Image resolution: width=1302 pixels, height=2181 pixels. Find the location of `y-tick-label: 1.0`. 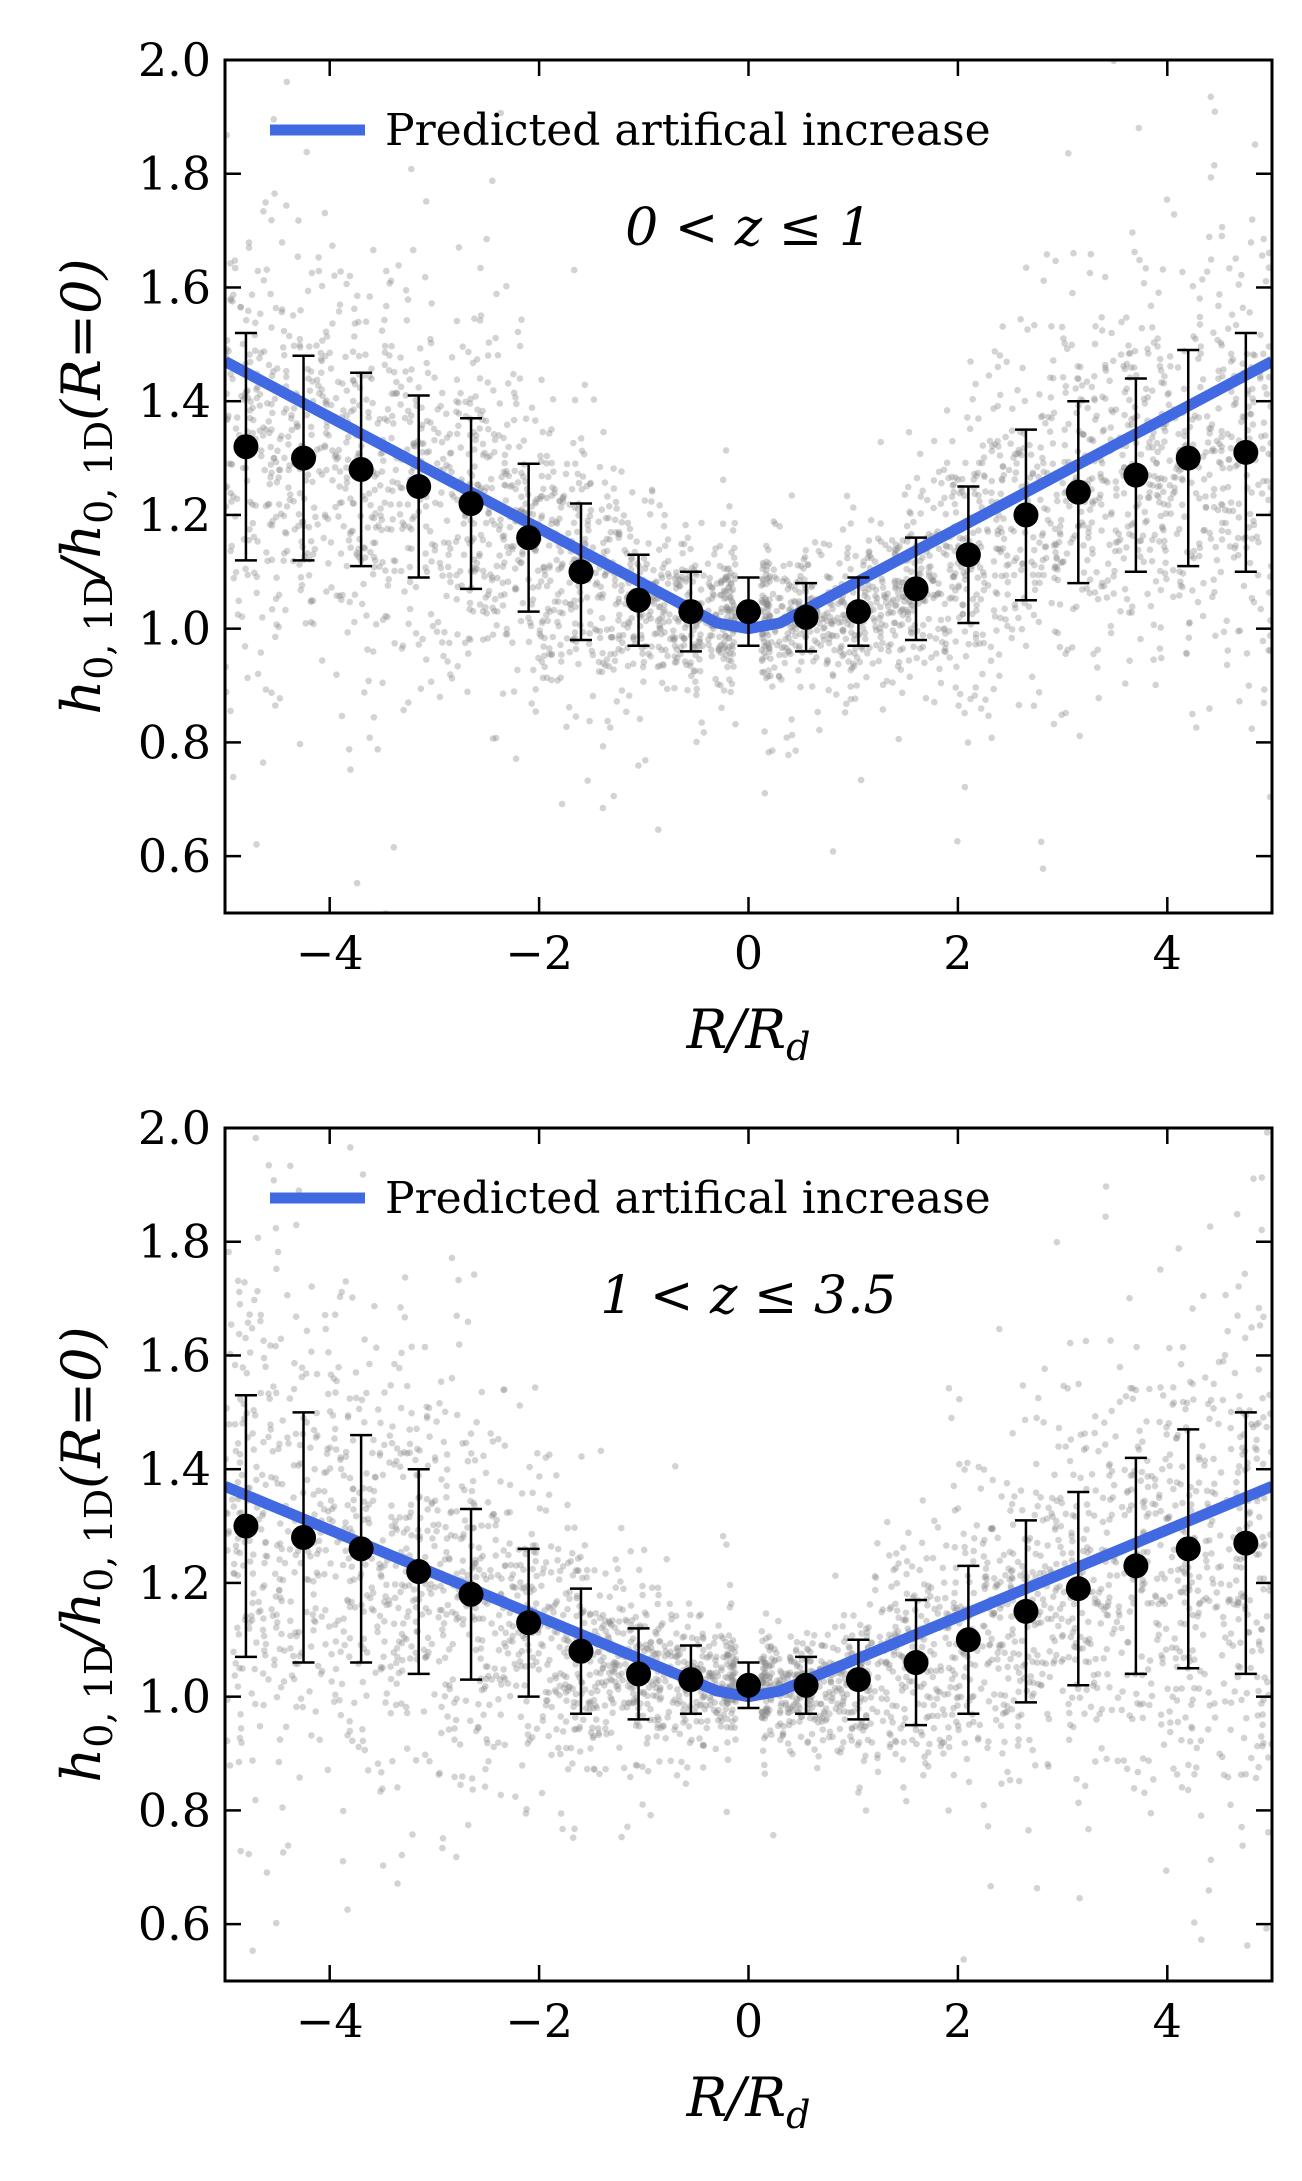

y-tick-label: 1.0 is located at coordinates (174, 629).